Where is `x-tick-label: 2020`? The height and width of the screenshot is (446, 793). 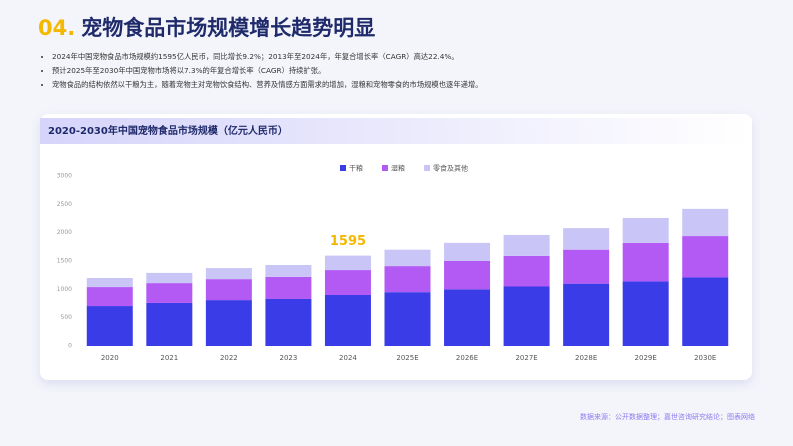
x-tick-label: 2020 is located at coordinates (110, 358).